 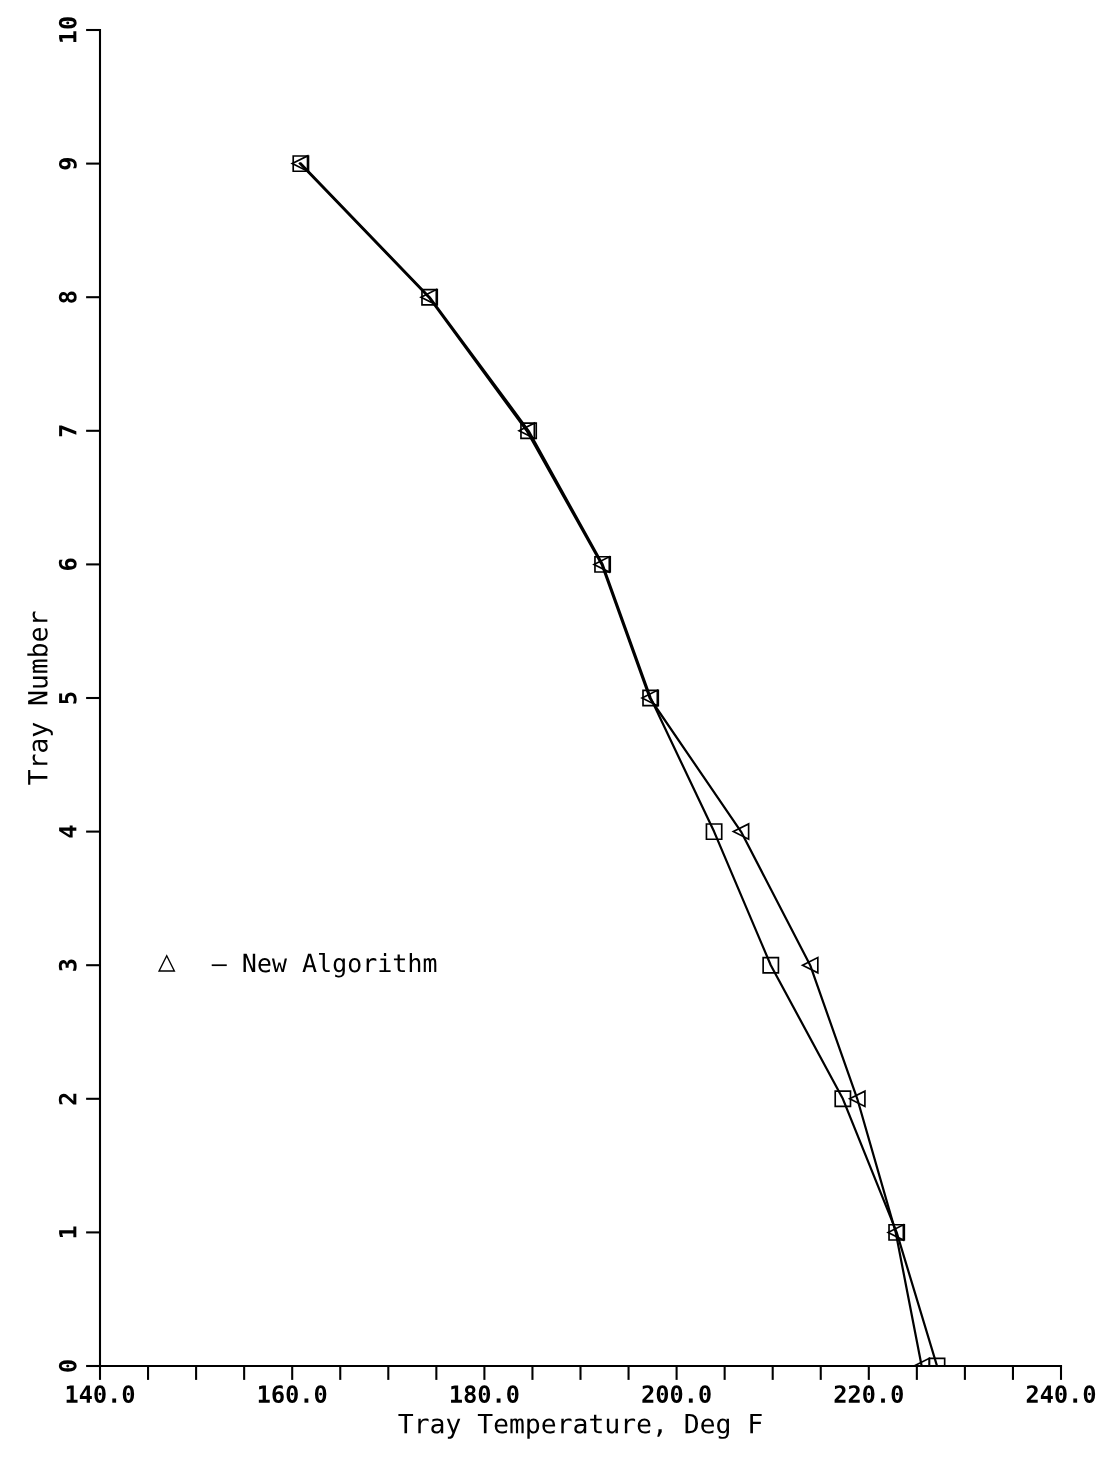 What do you see at coordinates (580, 1426) in the screenshot?
I see `x-axis-title: Tray Temperature, Deg F` at bounding box center [580, 1426].